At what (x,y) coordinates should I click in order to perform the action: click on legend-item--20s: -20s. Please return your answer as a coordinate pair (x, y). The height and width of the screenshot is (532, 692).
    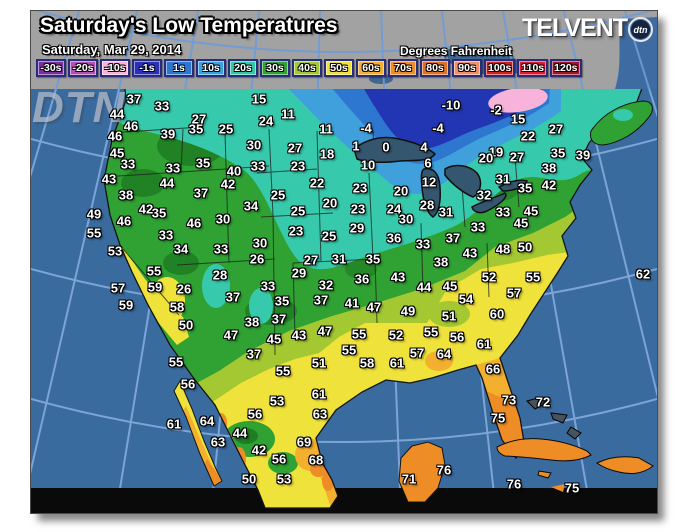
    Looking at the image, I should click on (83, 68).